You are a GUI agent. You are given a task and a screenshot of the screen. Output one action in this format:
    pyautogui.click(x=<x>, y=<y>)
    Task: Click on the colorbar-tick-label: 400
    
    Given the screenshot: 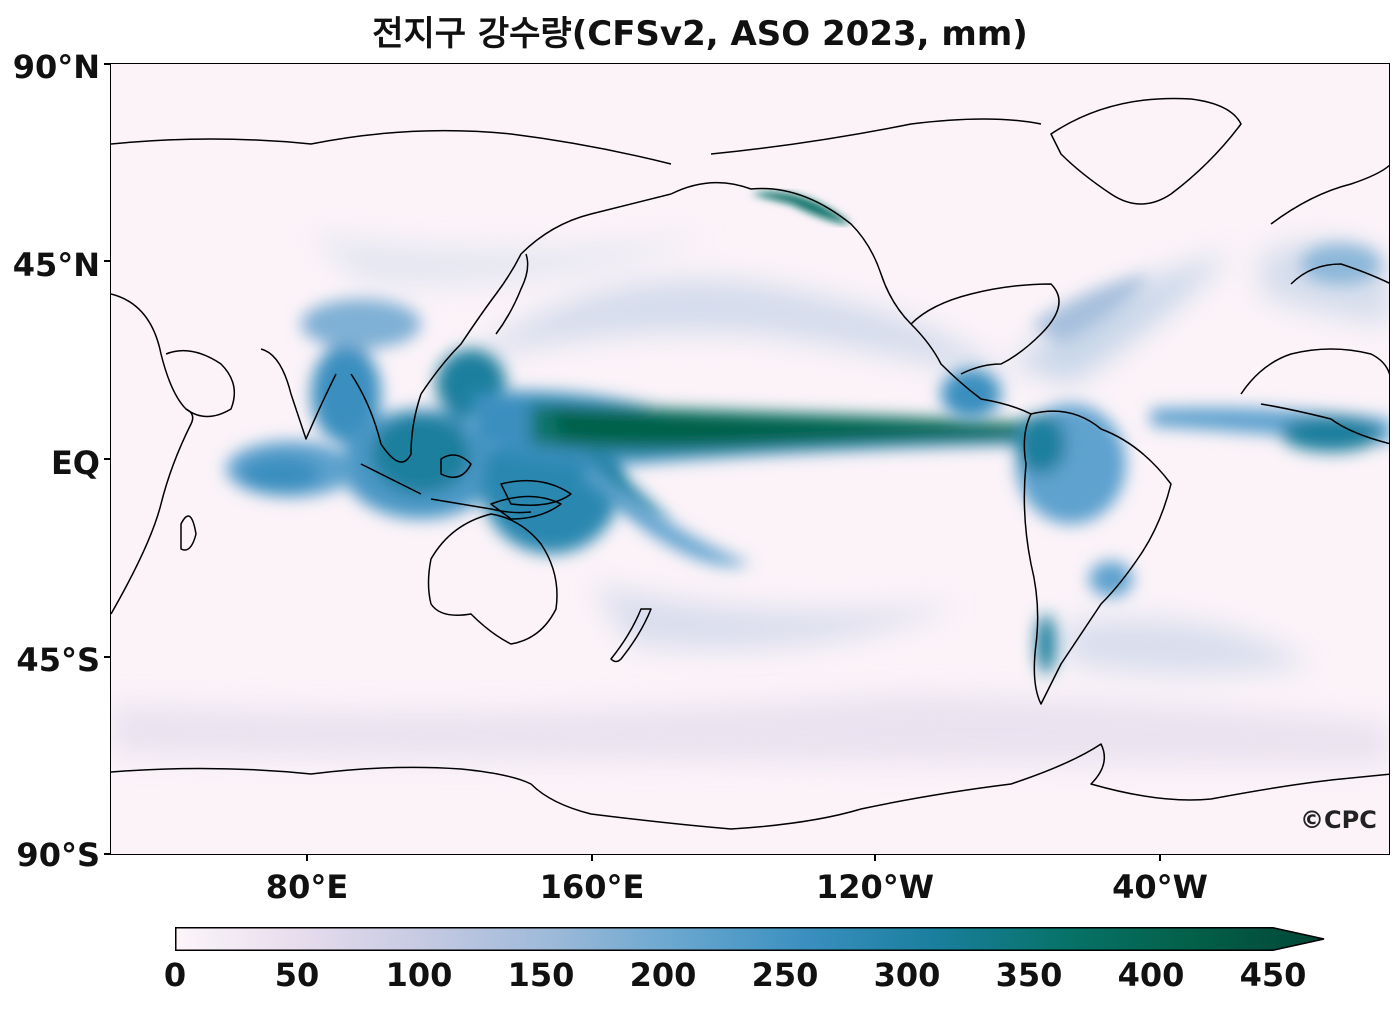 What is the action you would take?
    pyautogui.click(x=1151, y=975)
    